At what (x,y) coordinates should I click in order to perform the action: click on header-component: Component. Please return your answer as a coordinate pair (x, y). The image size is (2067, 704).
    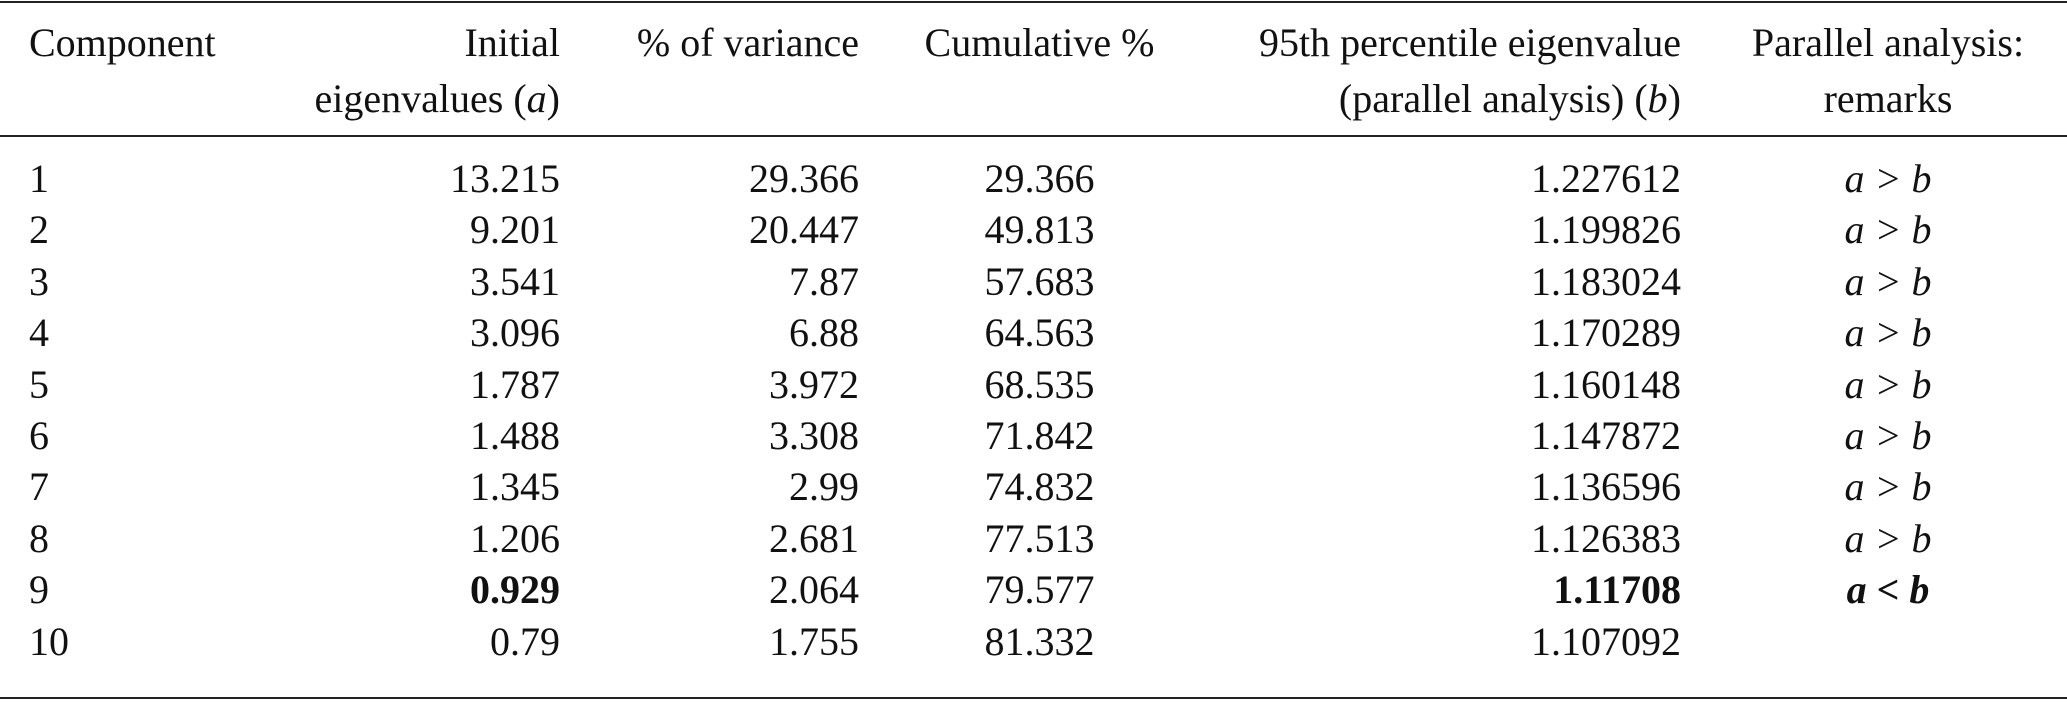
    Looking at the image, I should click on (150, 69).